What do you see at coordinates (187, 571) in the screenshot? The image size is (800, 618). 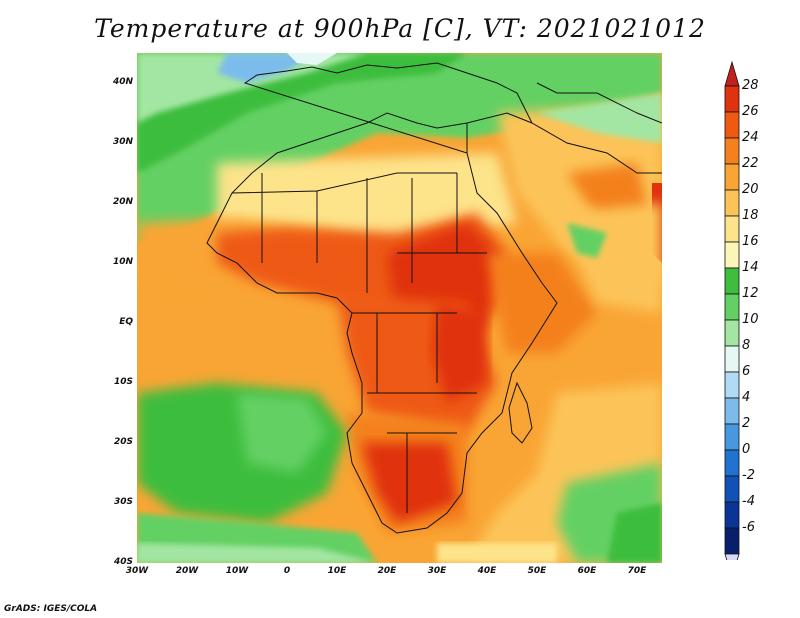 I see `longitude-label: 20W` at bounding box center [187, 571].